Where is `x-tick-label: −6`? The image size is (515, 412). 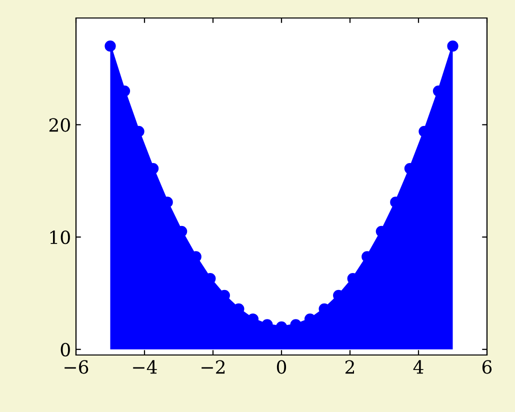
x-tick-label: −6 is located at coordinates (76, 367).